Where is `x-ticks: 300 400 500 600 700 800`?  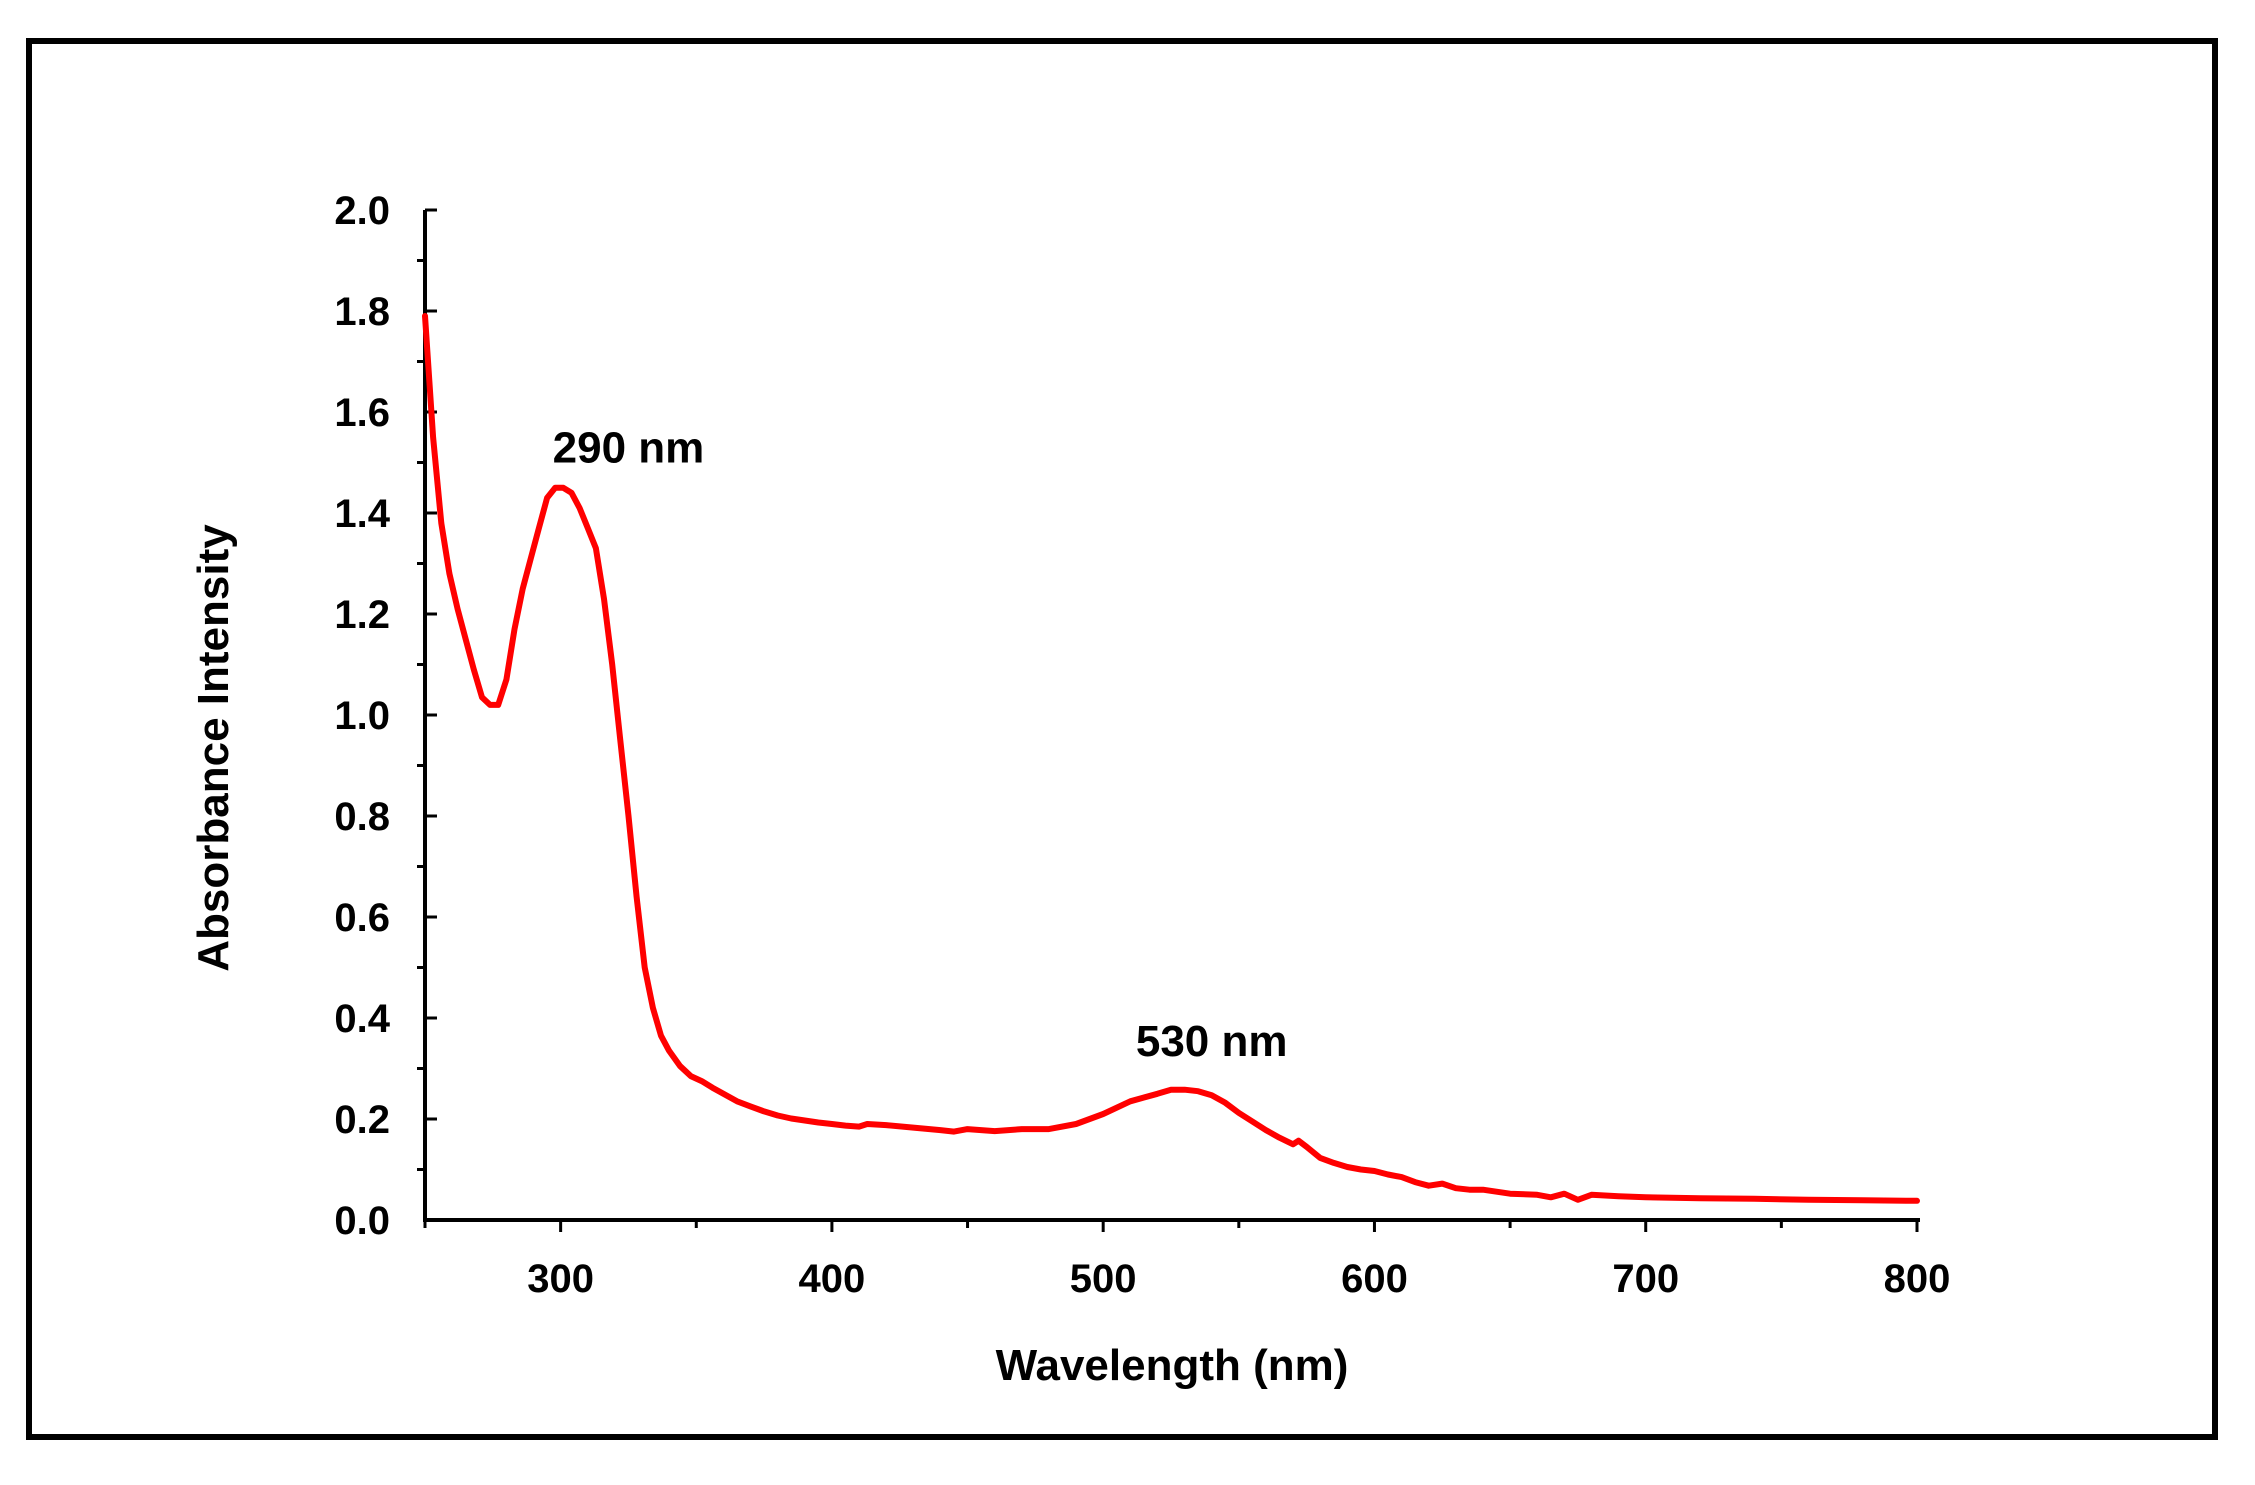 x-ticks: 300 400 500 600 700 800 is located at coordinates (1187, 1260).